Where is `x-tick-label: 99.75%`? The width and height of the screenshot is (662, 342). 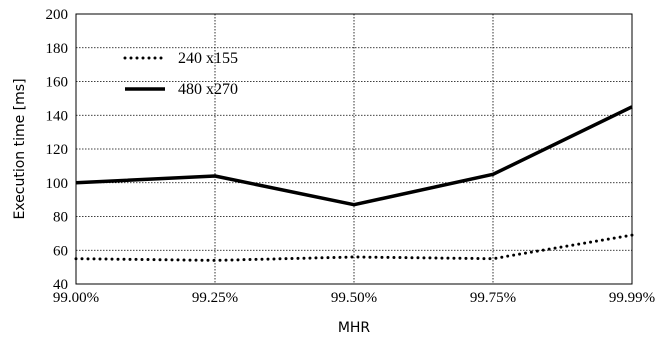
x-tick-label: 99.75% is located at coordinates (493, 298).